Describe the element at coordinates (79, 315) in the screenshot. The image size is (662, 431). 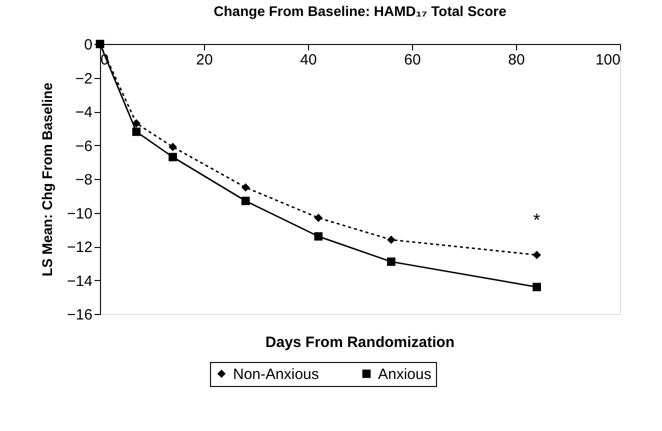
I see `y-tick-label: −16` at that location.